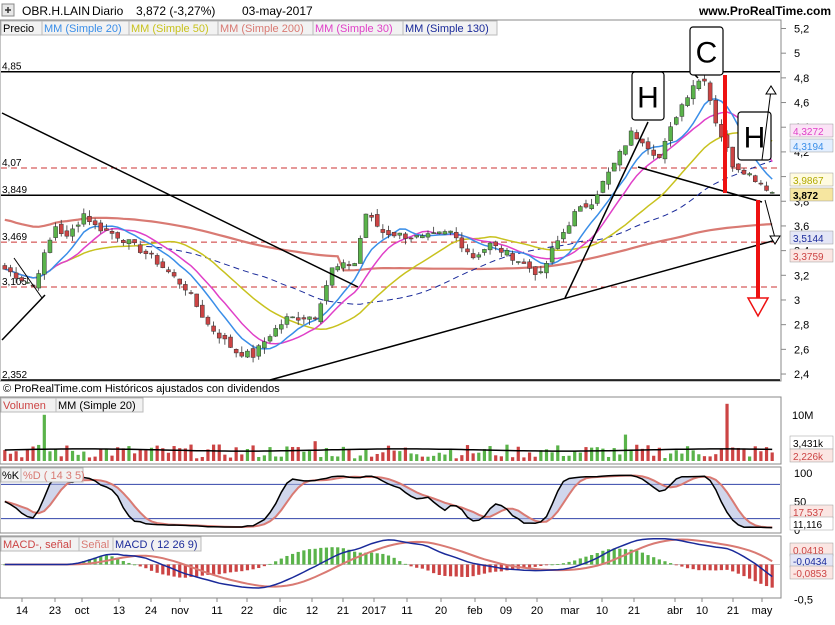 The height and width of the screenshot is (625, 835). Describe the element at coordinates (808, 525) in the screenshot. I see `badge-stoch-k: 11,116` at that location.